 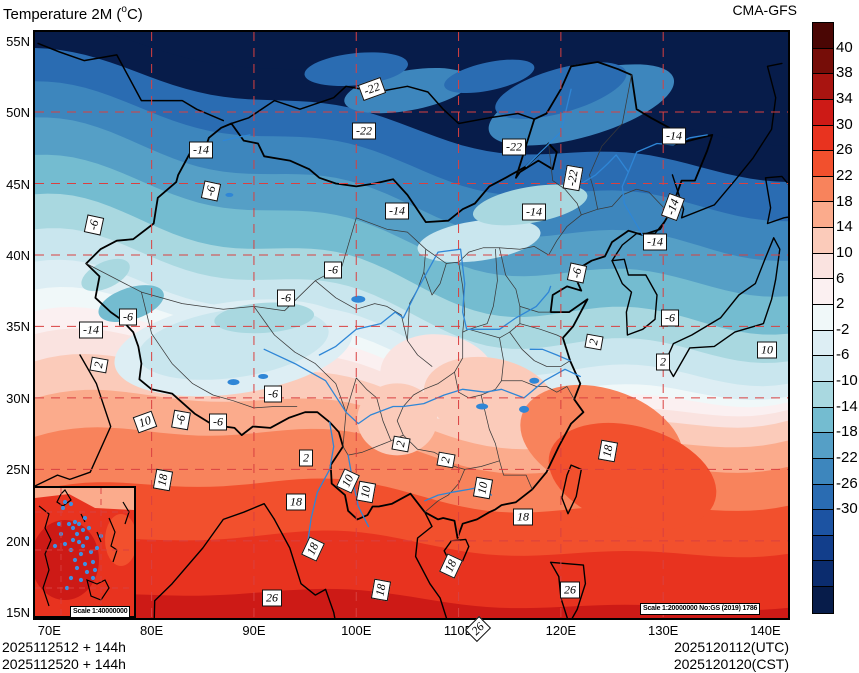 I want to click on colorbar-tick-22: 22, so click(x=844, y=175).